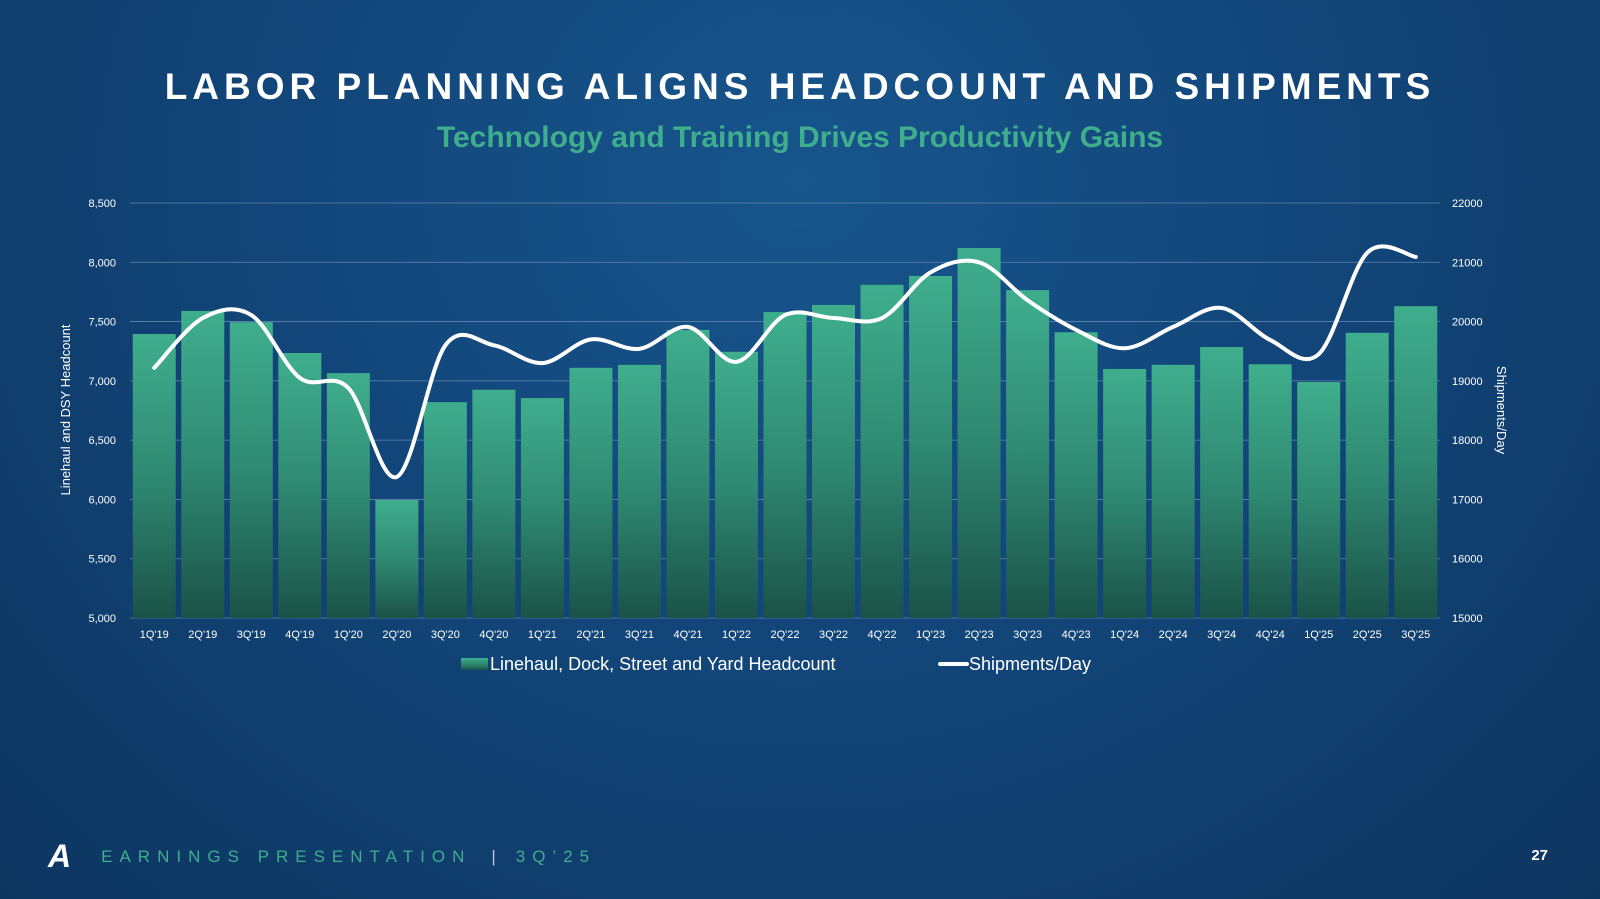 The height and width of the screenshot is (899, 1600). What do you see at coordinates (687, 635) in the screenshot?
I see `x-tick-label: 4Q'21` at bounding box center [687, 635].